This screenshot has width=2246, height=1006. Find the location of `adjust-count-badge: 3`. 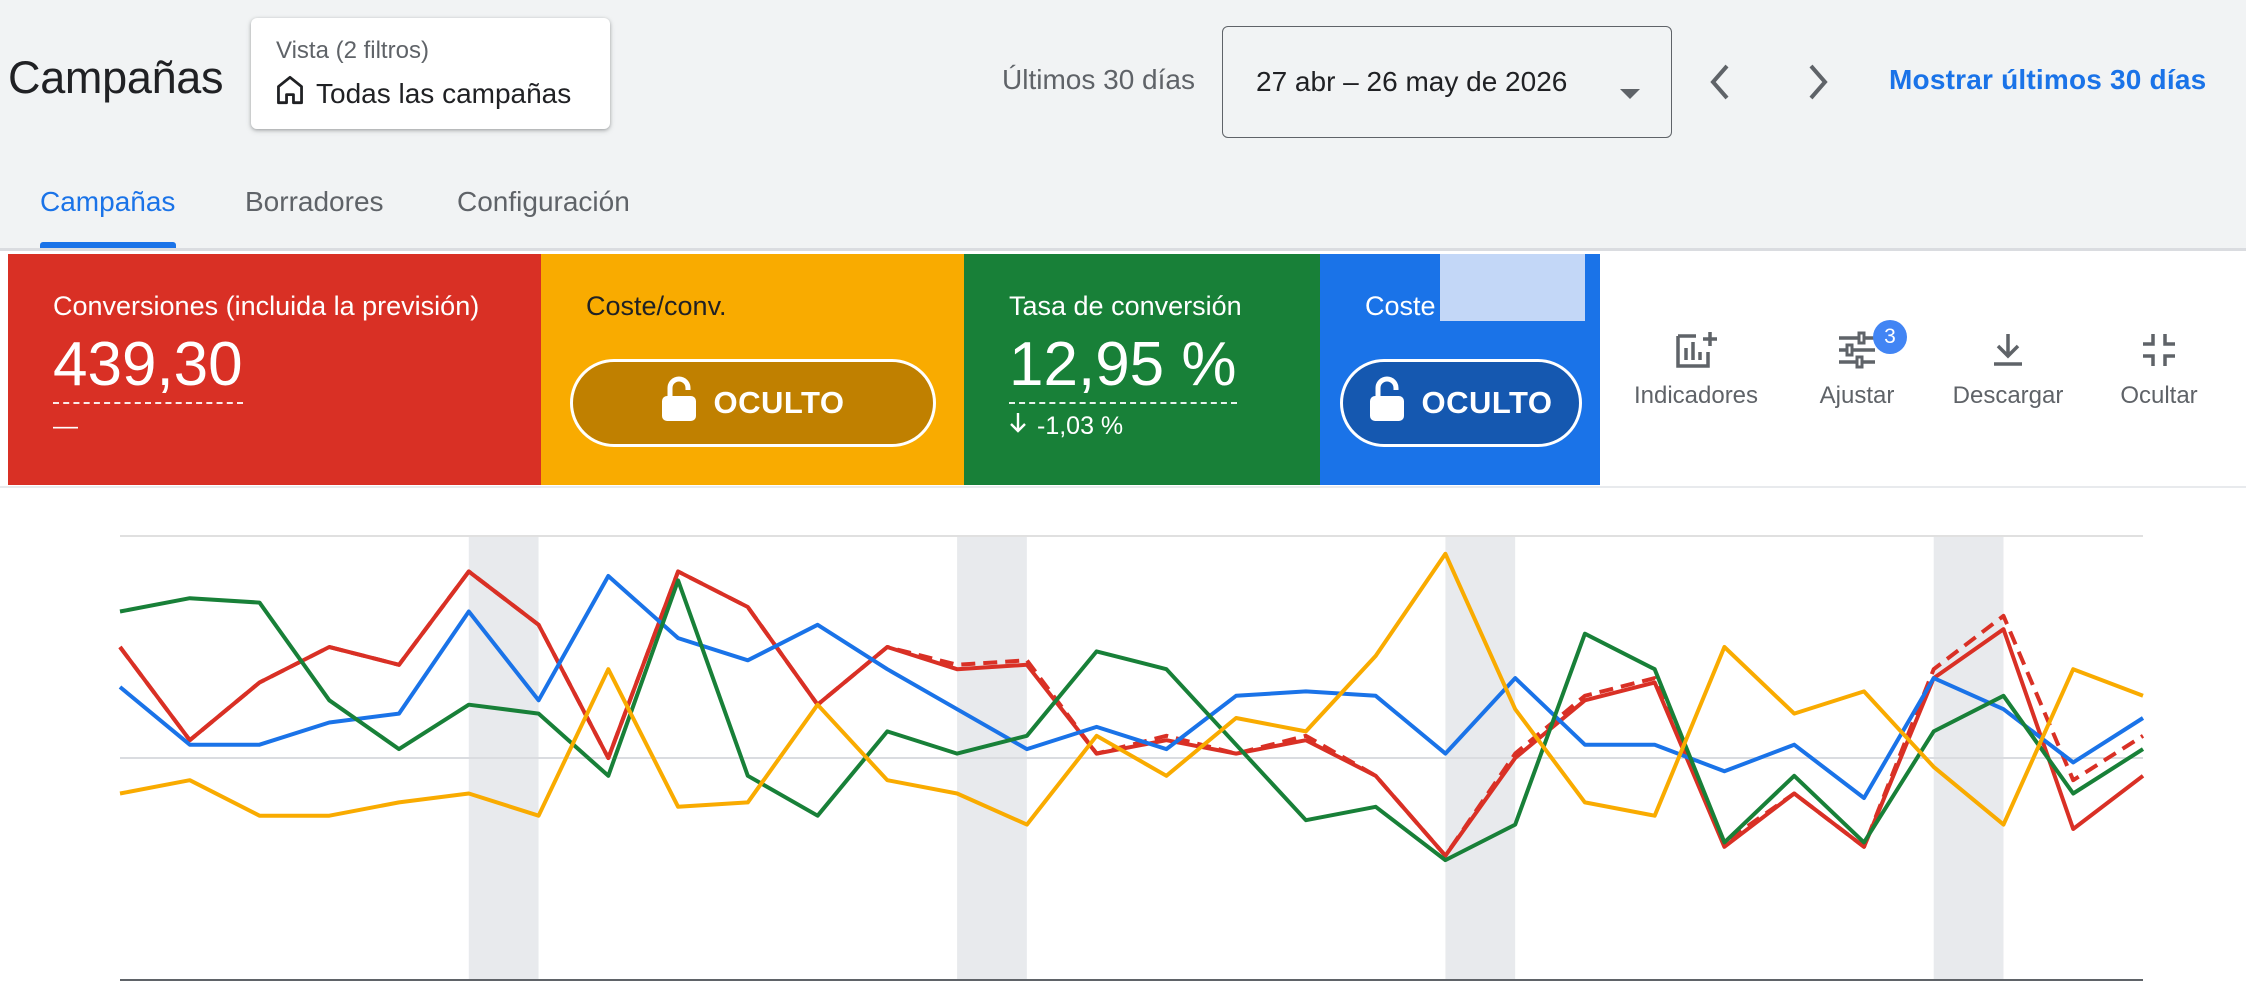

adjust-count-badge: 3 is located at coordinates (1890, 337).